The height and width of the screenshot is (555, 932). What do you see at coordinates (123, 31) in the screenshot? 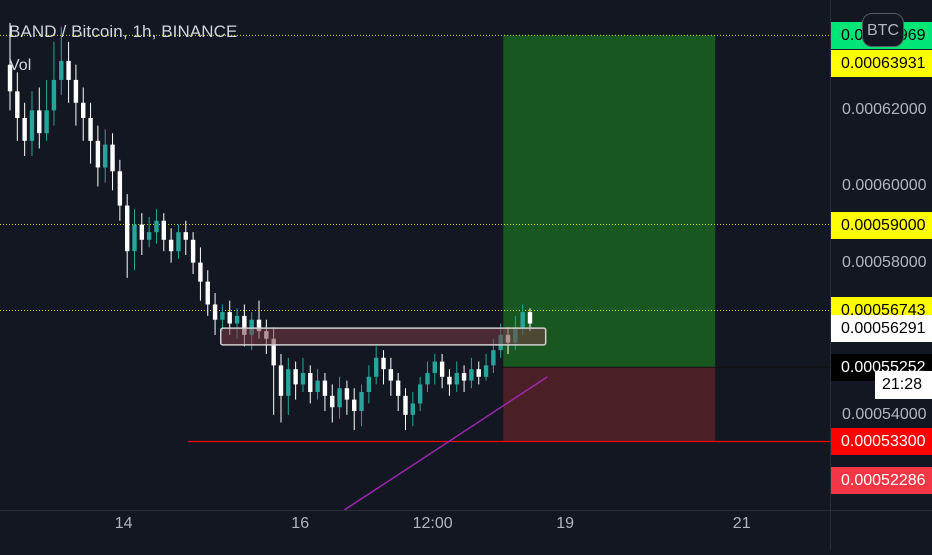
I see `symbol-title: BAND / Bitcoin, 1h, BINANCE` at bounding box center [123, 31].